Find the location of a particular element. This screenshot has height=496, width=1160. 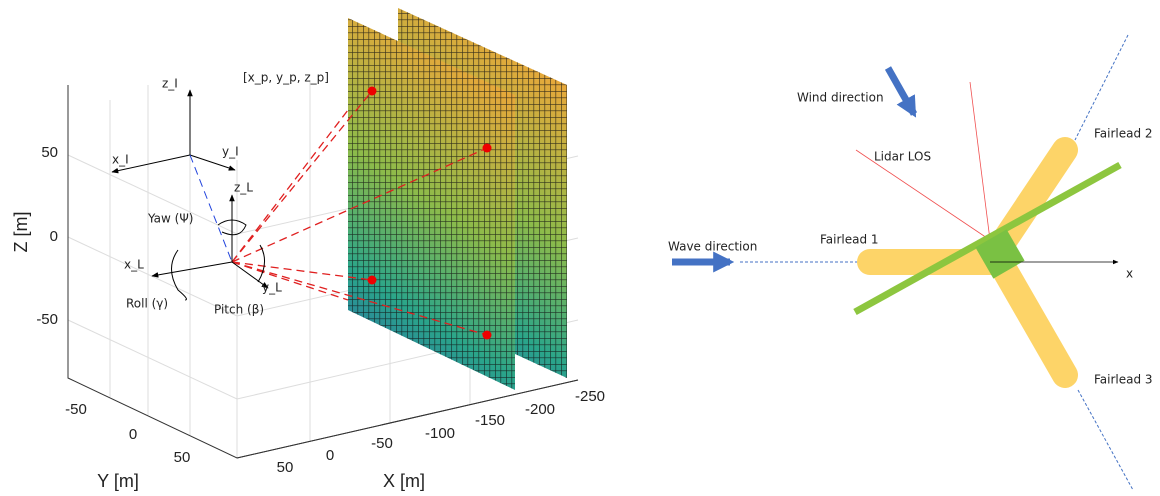

tick: -250 is located at coordinates (590, 396).